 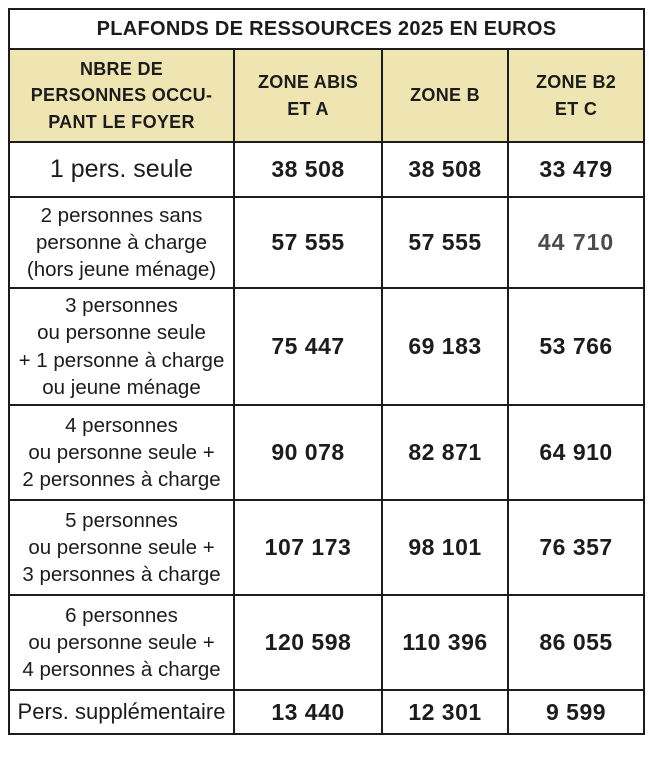 What do you see at coordinates (308, 169) in the screenshot?
I see `value-zone-abis-a: 38 508` at bounding box center [308, 169].